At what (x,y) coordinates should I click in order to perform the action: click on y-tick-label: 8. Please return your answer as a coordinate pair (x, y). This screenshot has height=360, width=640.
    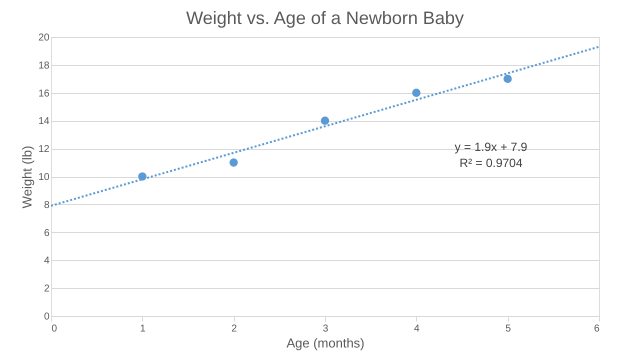
    Looking at the image, I should click on (47, 205).